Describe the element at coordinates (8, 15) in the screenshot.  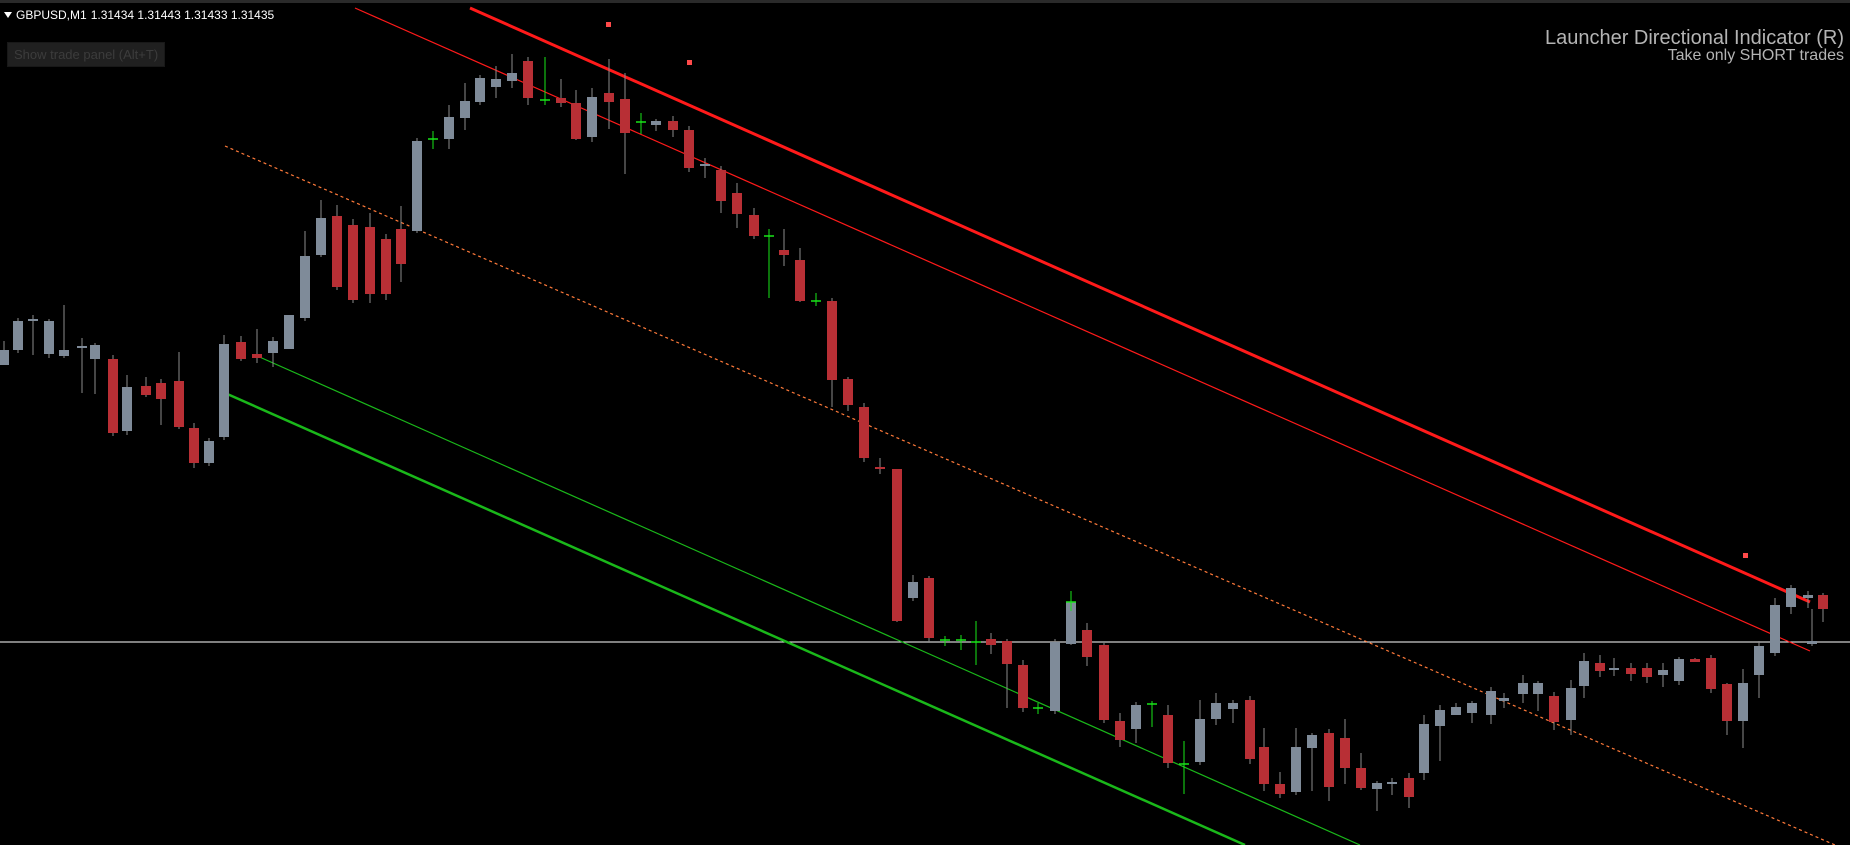
I see `dropdown-triangle-icon` at that location.